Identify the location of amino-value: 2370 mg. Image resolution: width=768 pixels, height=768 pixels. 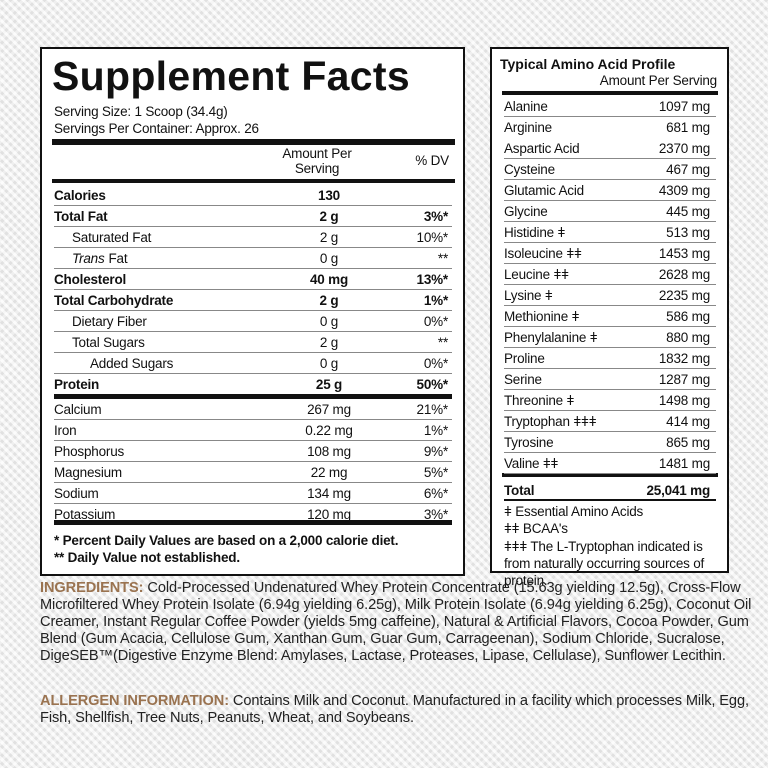
(684, 148).